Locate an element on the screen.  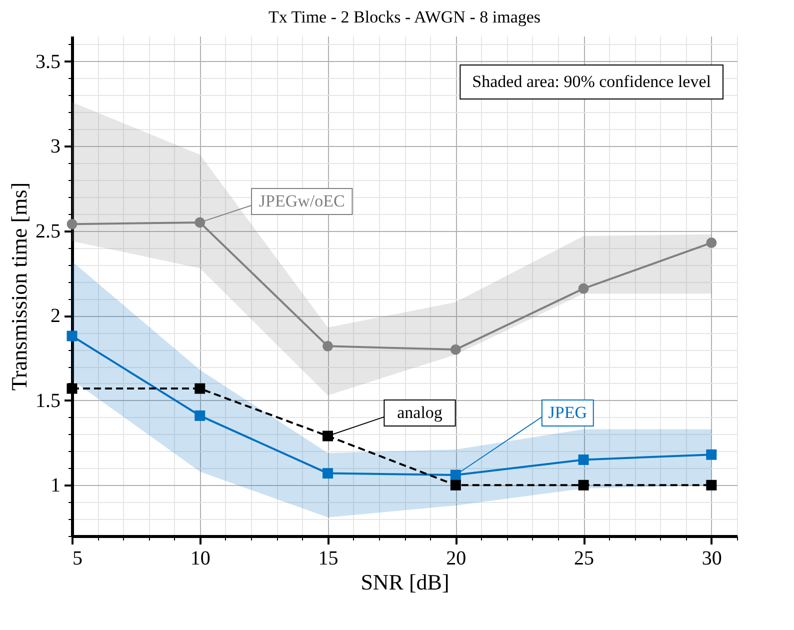
x-tick-label: 25 is located at coordinates (584, 559).